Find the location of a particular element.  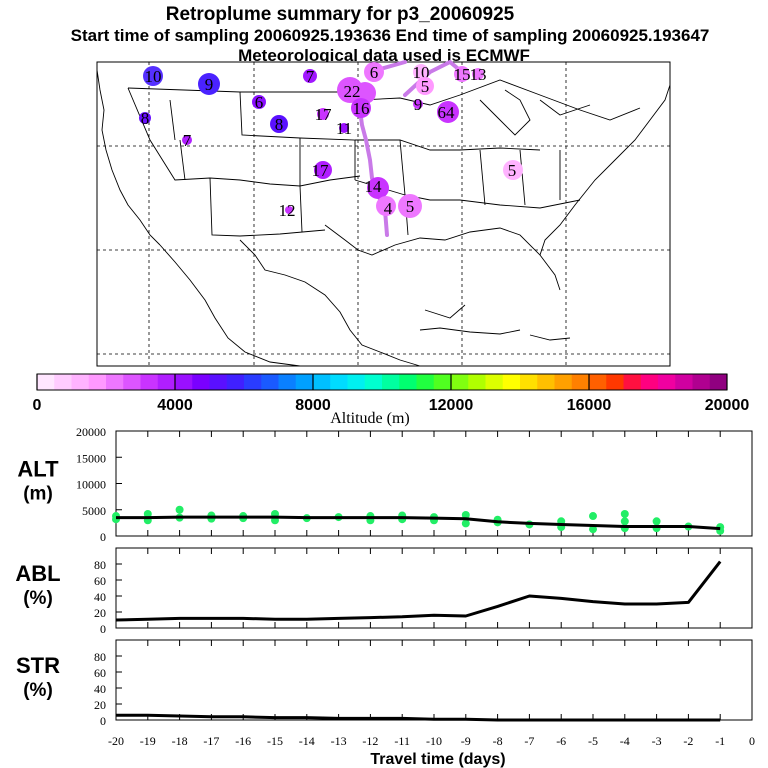

x-tick-label: -5 is located at coordinates (593, 741).